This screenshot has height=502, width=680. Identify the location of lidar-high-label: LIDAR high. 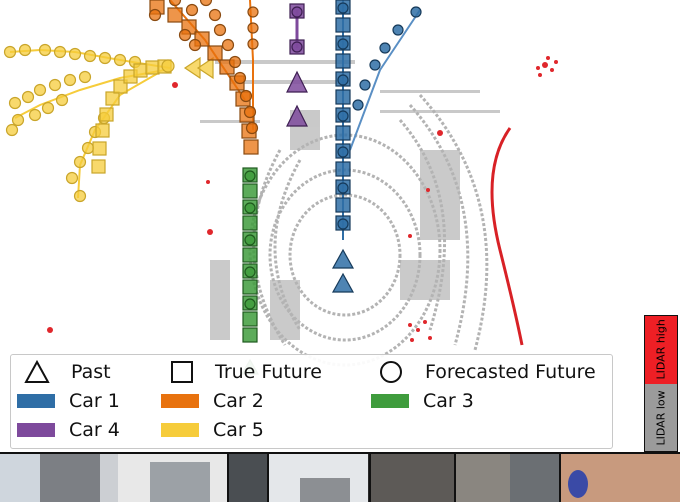
(661, 349).